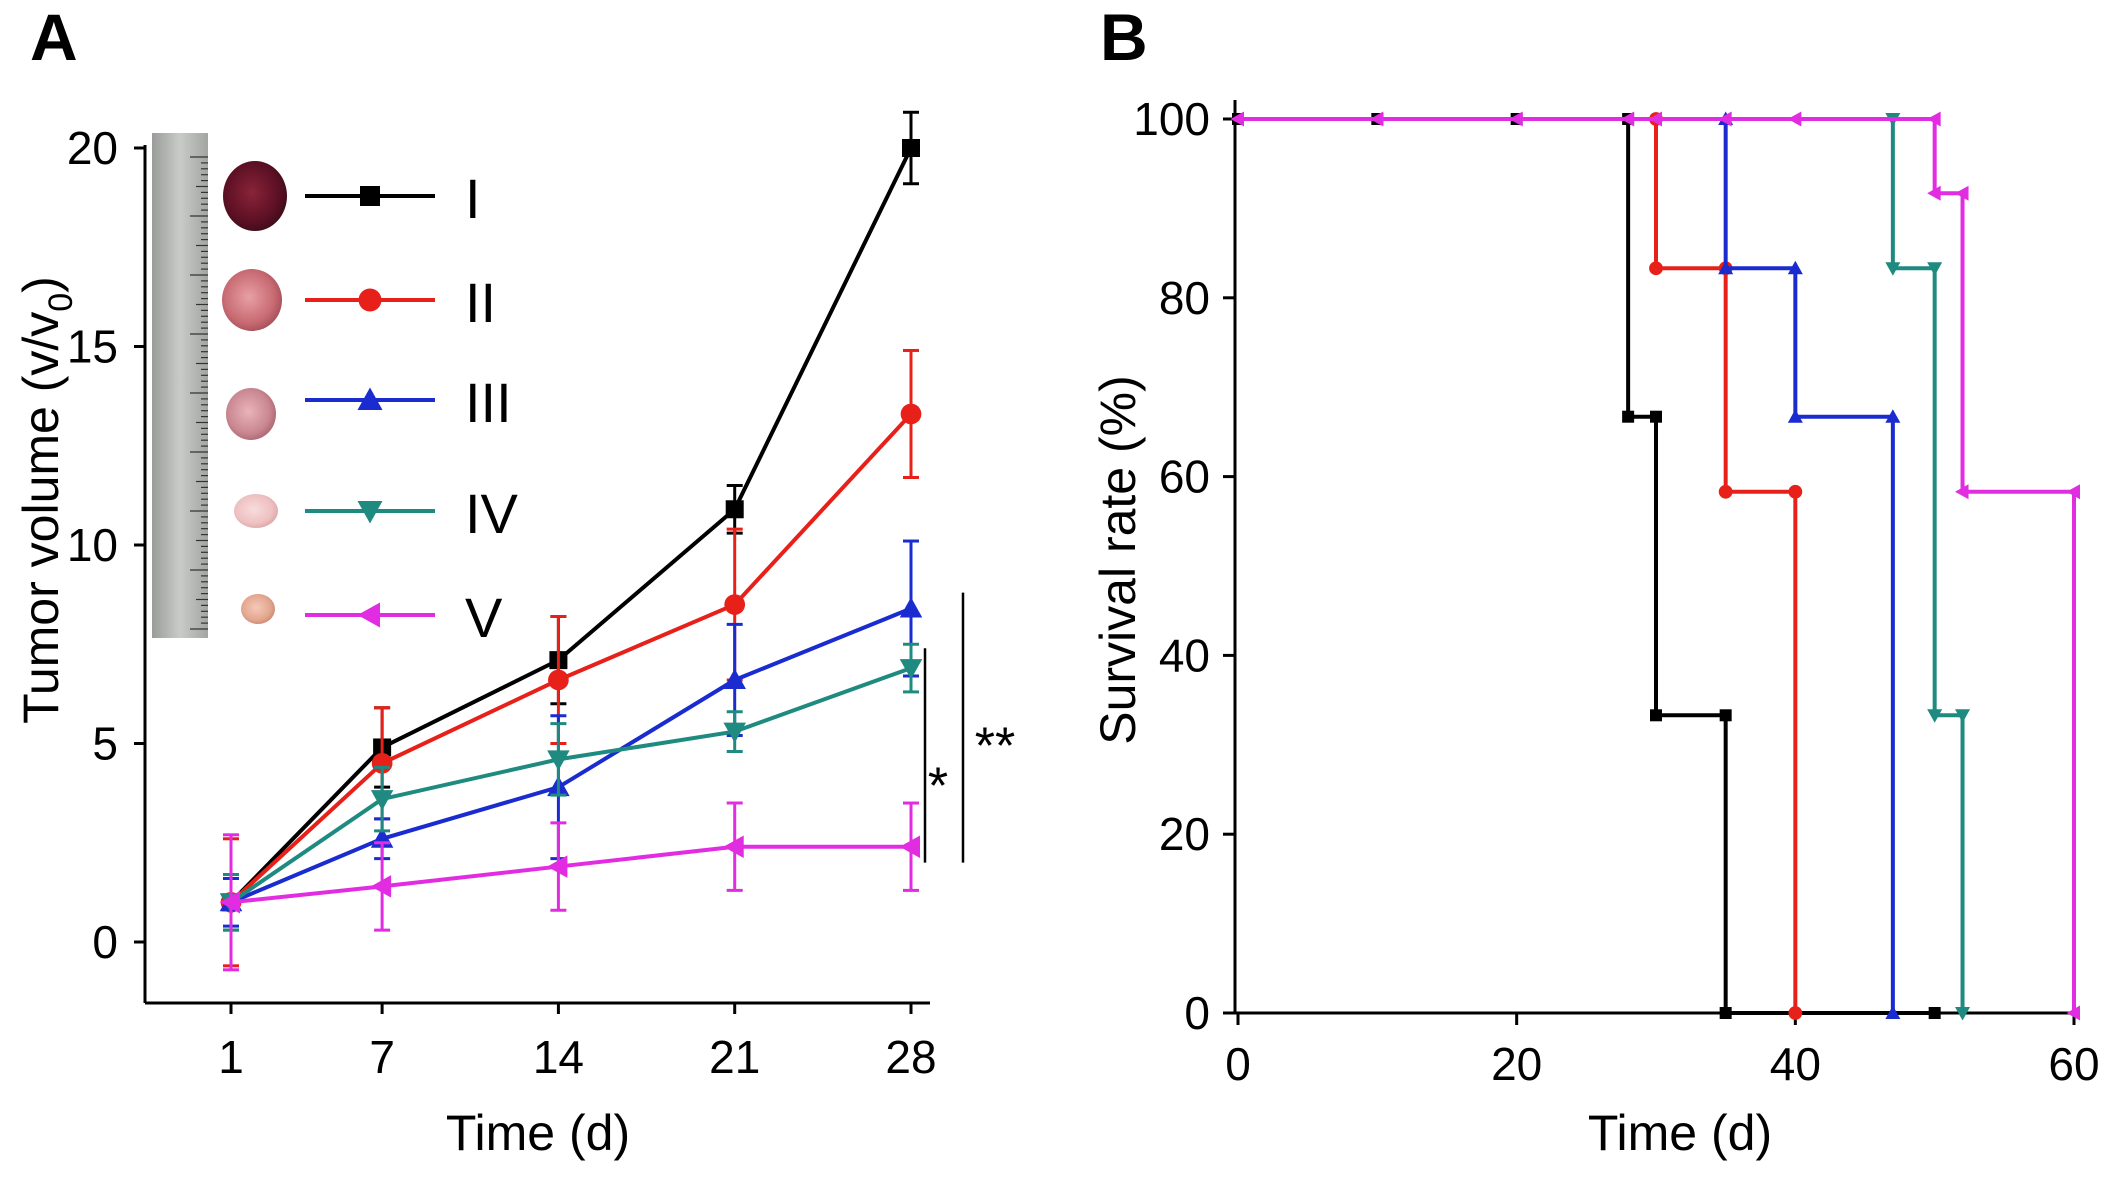 Image resolution: width=2103 pixels, height=1196 pixels. I want to click on ruler-image, so click(180, 385).